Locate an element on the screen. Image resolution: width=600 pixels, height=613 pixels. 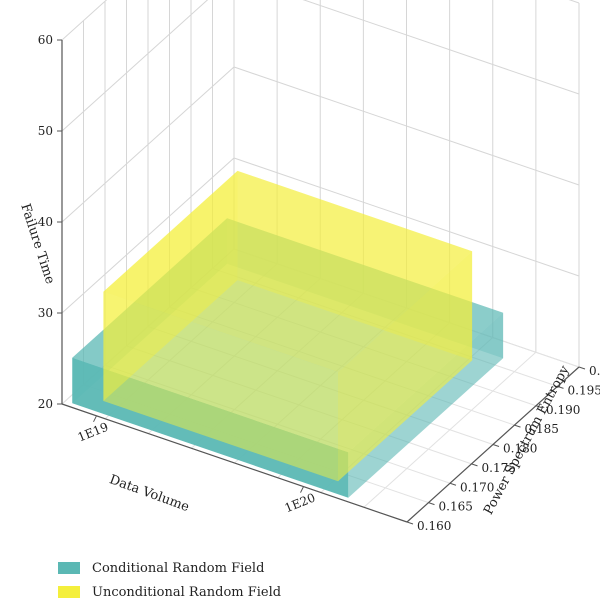
y-tick-label-3: 0.175 is located at coordinates (499, 468).